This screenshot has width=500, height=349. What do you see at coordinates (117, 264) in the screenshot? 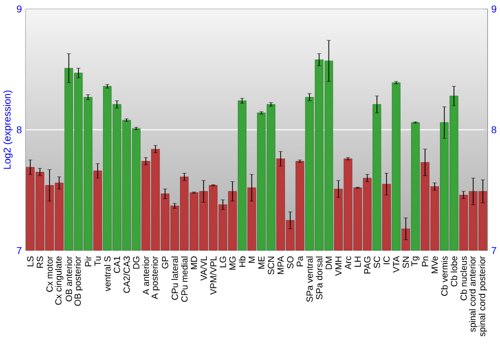
I see `x-tick-label: CA1` at bounding box center [117, 264].